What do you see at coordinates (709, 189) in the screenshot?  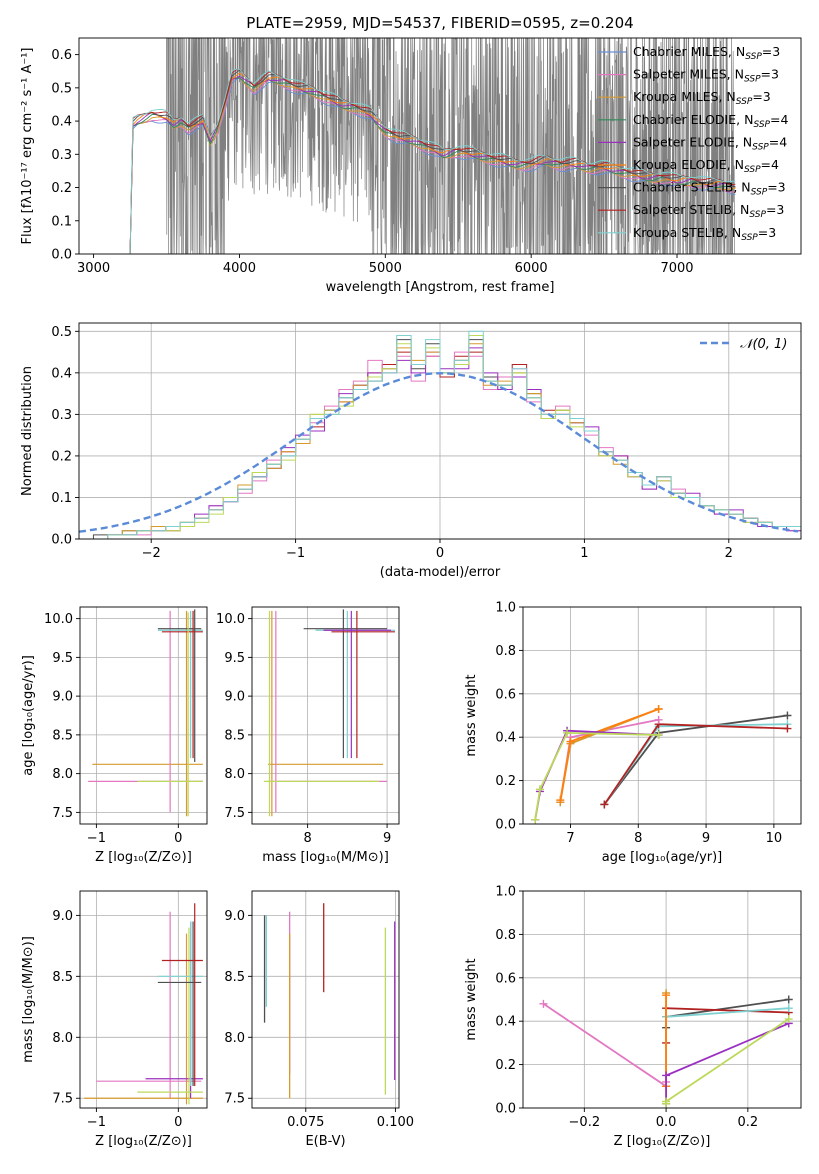 I see `legend-entry: Chabrier STELIB, NSSP=3` at bounding box center [709, 189].